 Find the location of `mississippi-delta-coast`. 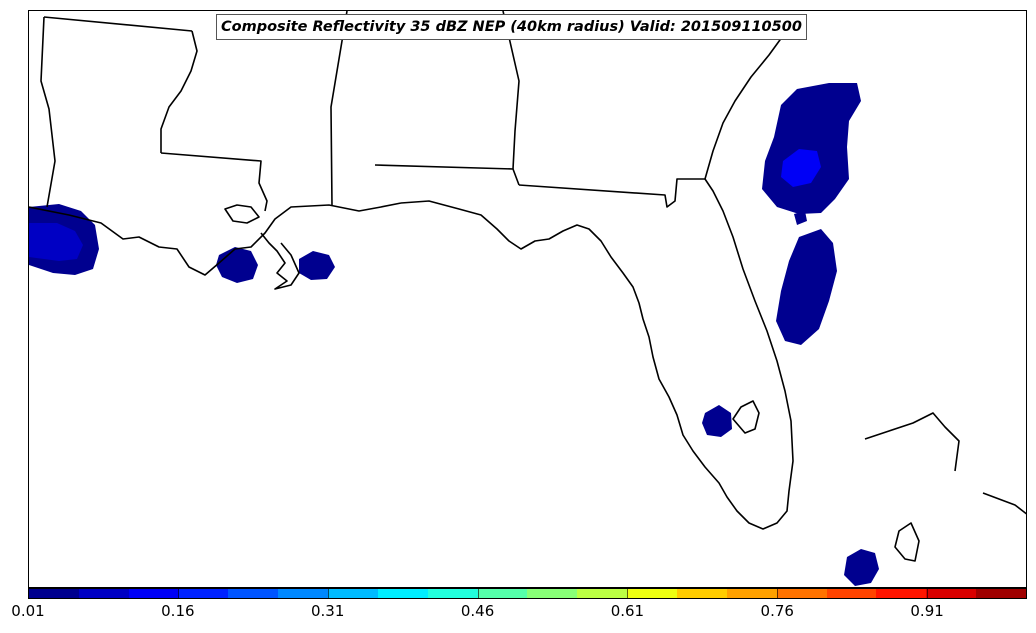

mississippi-delta-coast is located at coordinates (280, 261).